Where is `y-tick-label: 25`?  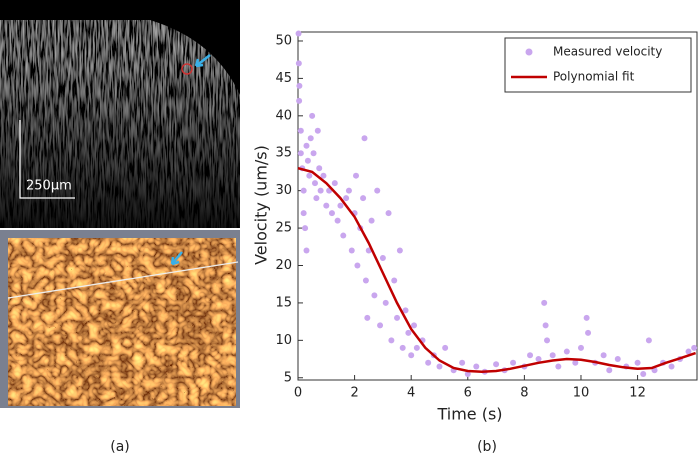
y-tick-label: 25 is located at coordinates (283, 228).